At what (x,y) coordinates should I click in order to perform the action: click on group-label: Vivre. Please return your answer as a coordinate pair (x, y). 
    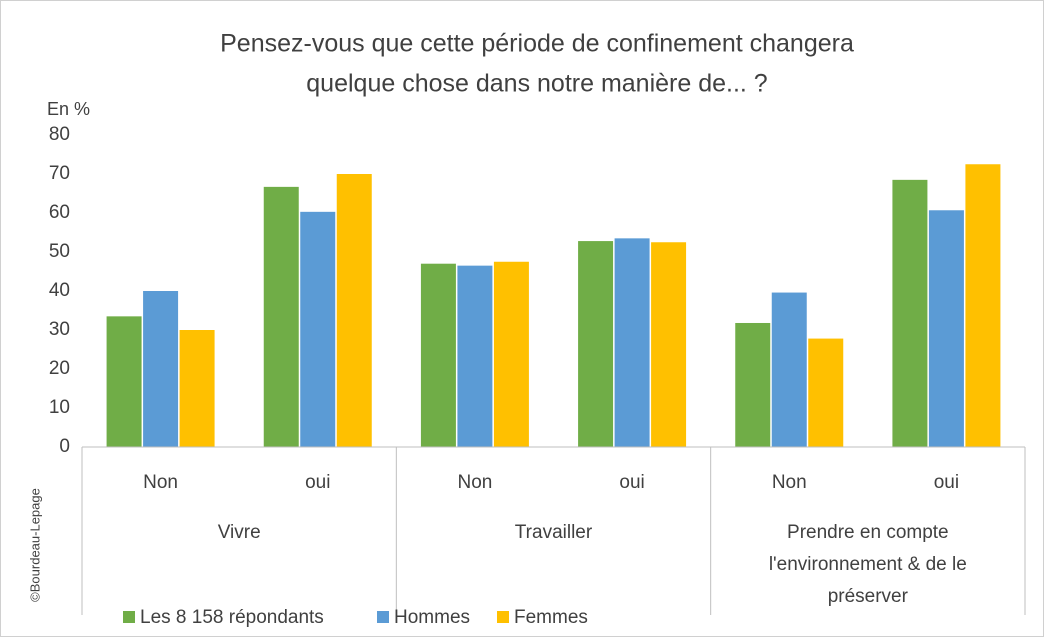
    Looking at the image, I should click on (239, 532).